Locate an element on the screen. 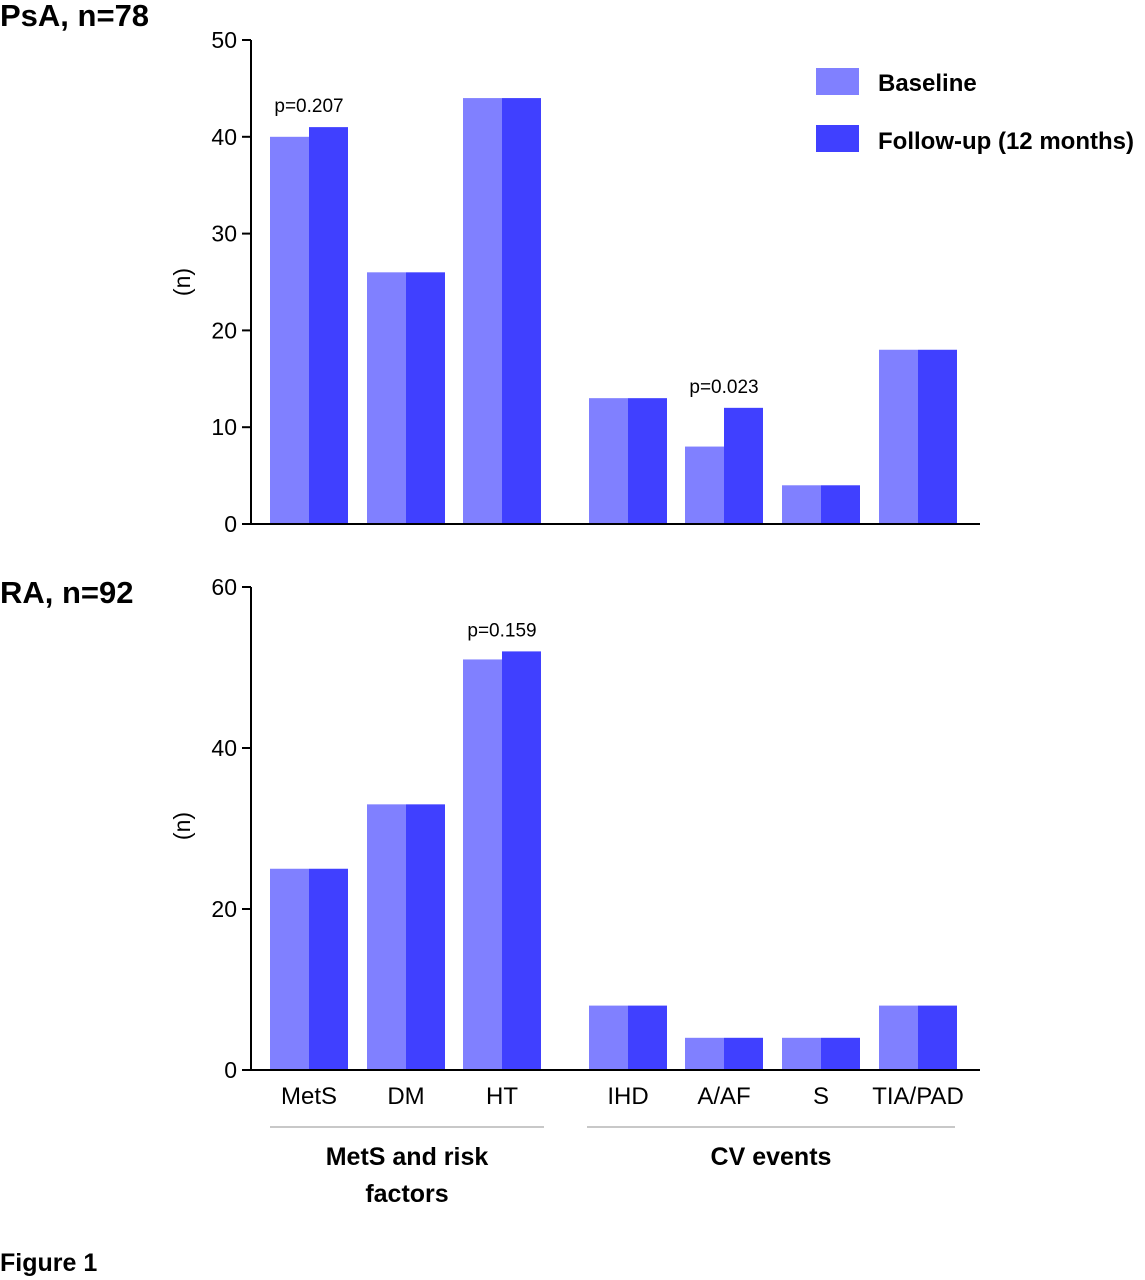 The image size is (1145, 1280). y-tick-label: 50 is located at coordinates (224, 40).